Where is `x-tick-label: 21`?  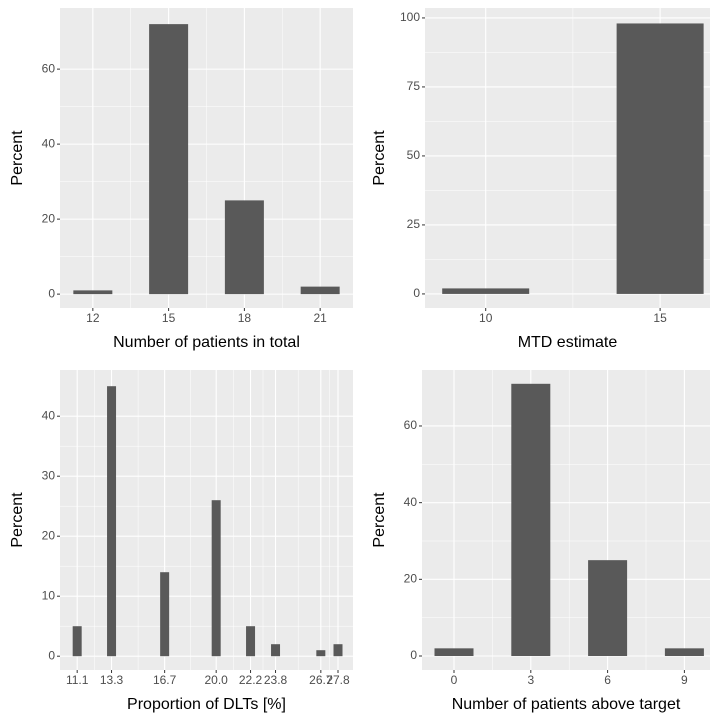 x-tick-label: 21 is located at coordinates (320, 318).